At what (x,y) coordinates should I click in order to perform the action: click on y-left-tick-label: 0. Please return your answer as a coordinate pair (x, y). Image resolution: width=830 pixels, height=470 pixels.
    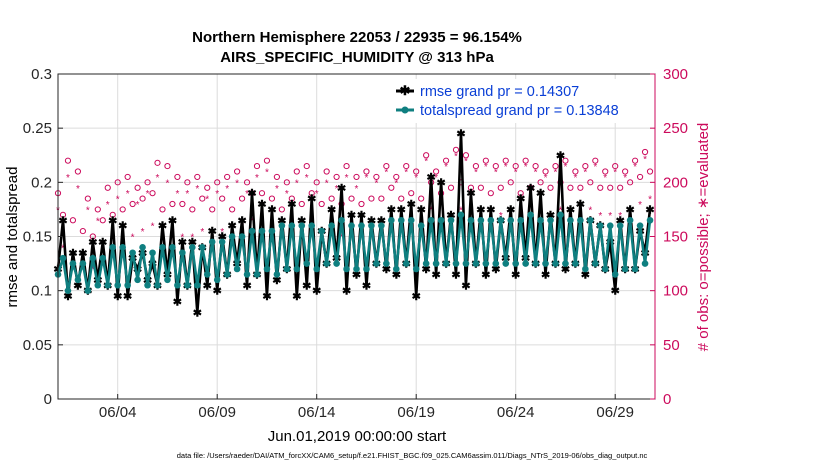
    Looking at the image, I should click on (48, 399).